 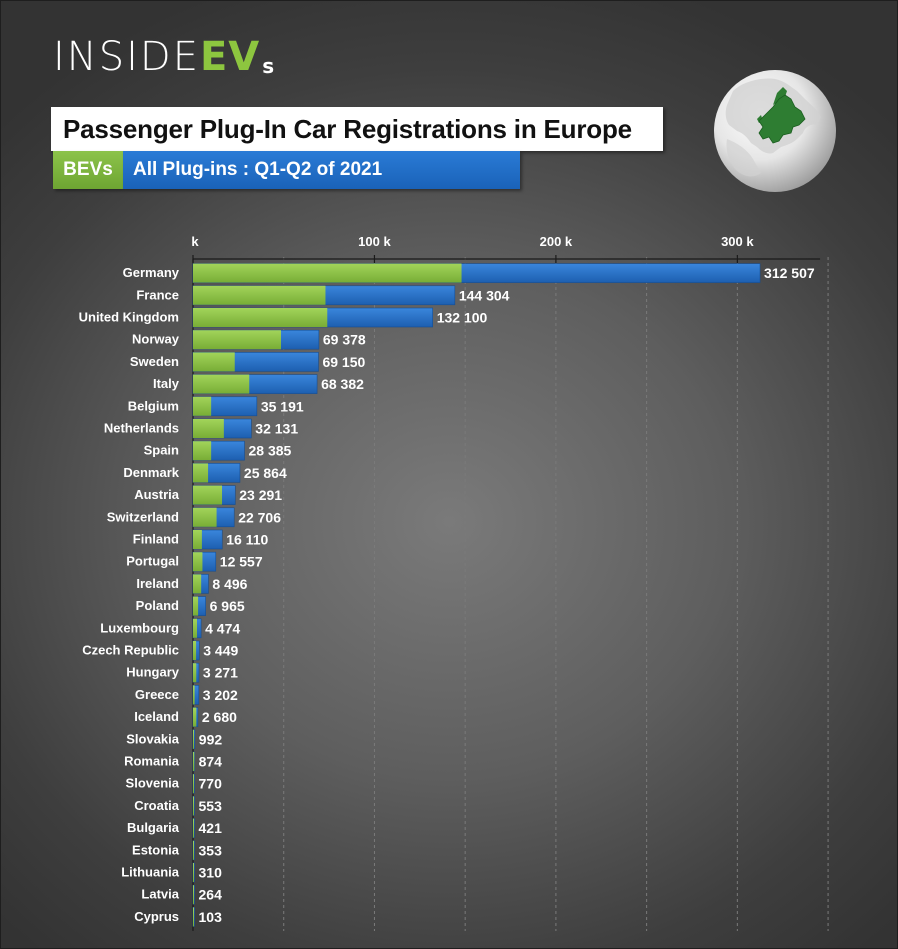 What do you see at coordinates (150, 872) in the screenshot?
I see `category-label: Lithuania` at bounding box center [150, 872].